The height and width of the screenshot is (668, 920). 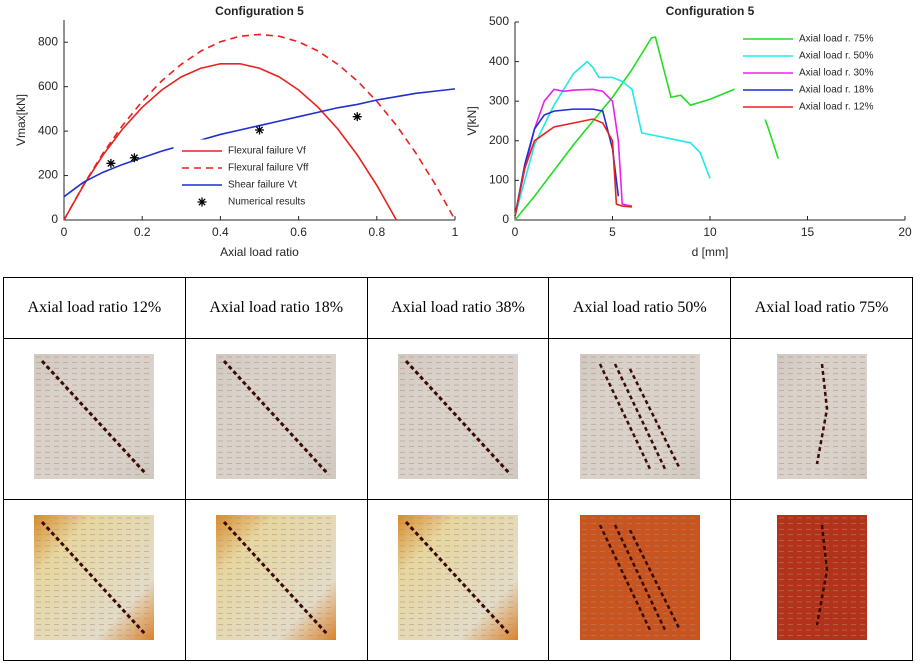 What do you see at coordinates (472, 120) in the screenshot?
I see `y-axis-label: V[kN]` at bounding box center [472, 120].